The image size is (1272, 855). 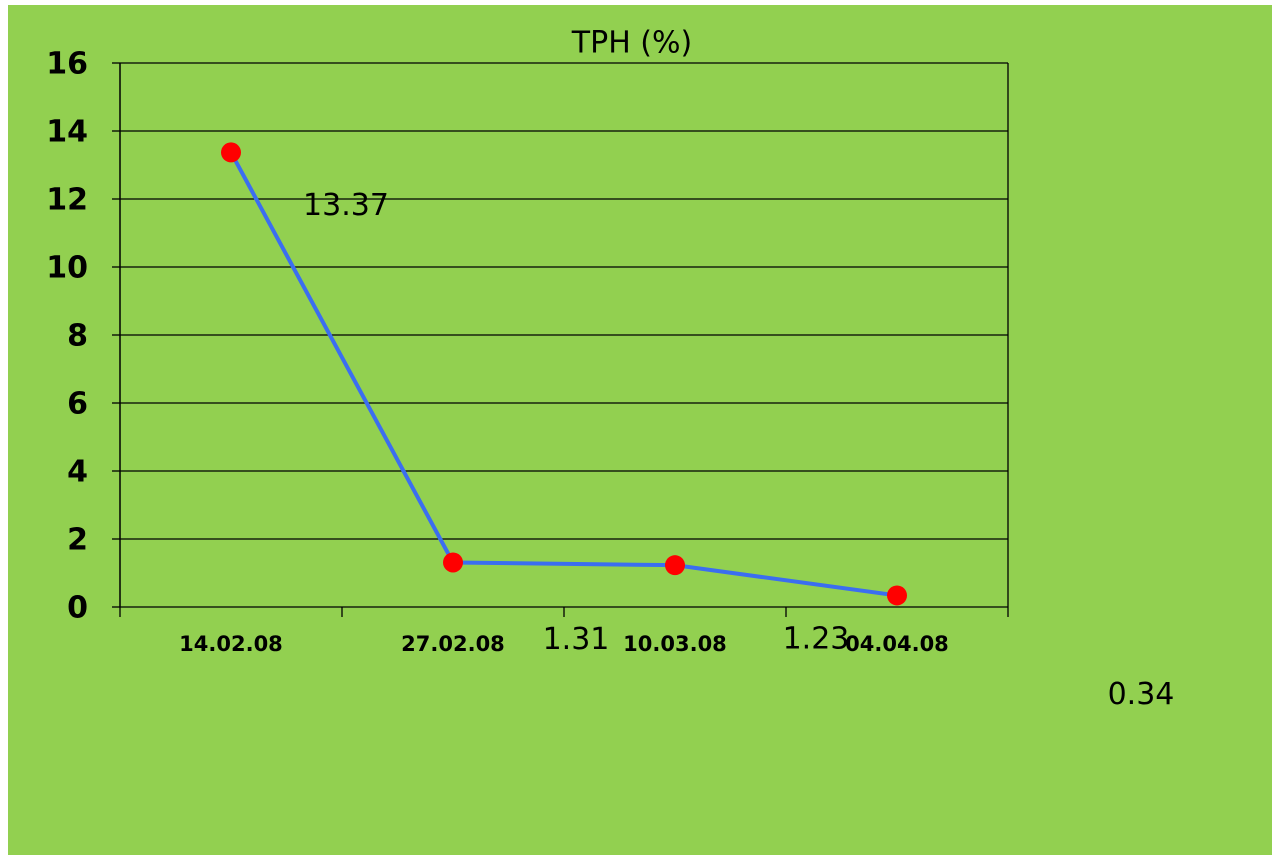 I want to click on y-tick-label: 0, so click(x=77, y=608).